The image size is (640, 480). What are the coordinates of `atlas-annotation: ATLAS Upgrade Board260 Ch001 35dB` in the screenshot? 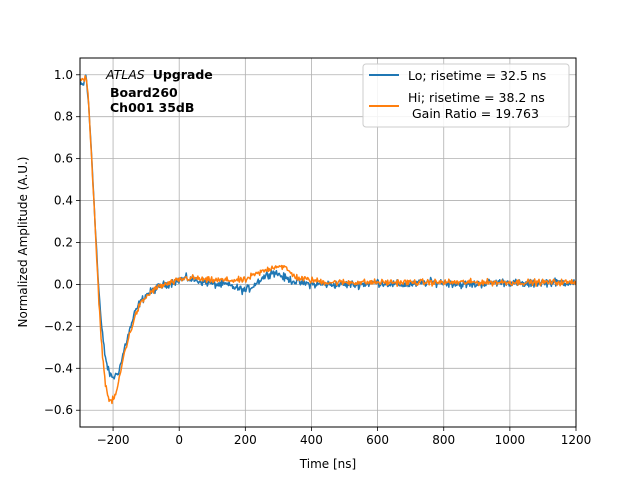 It's located at (159, 91).